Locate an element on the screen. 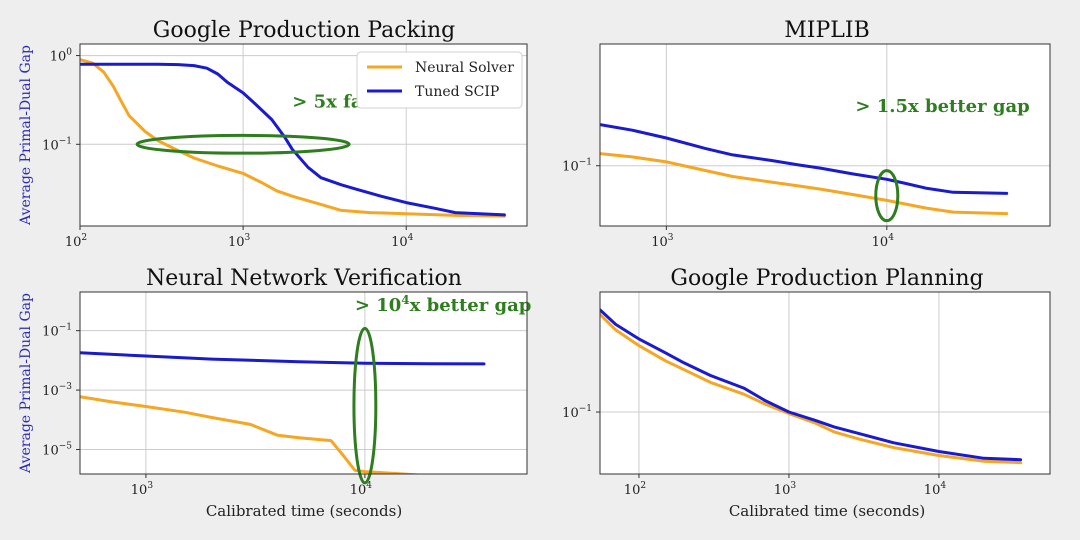  panel-title-planning: Google Production Planning is located at coordinates (826, 278).